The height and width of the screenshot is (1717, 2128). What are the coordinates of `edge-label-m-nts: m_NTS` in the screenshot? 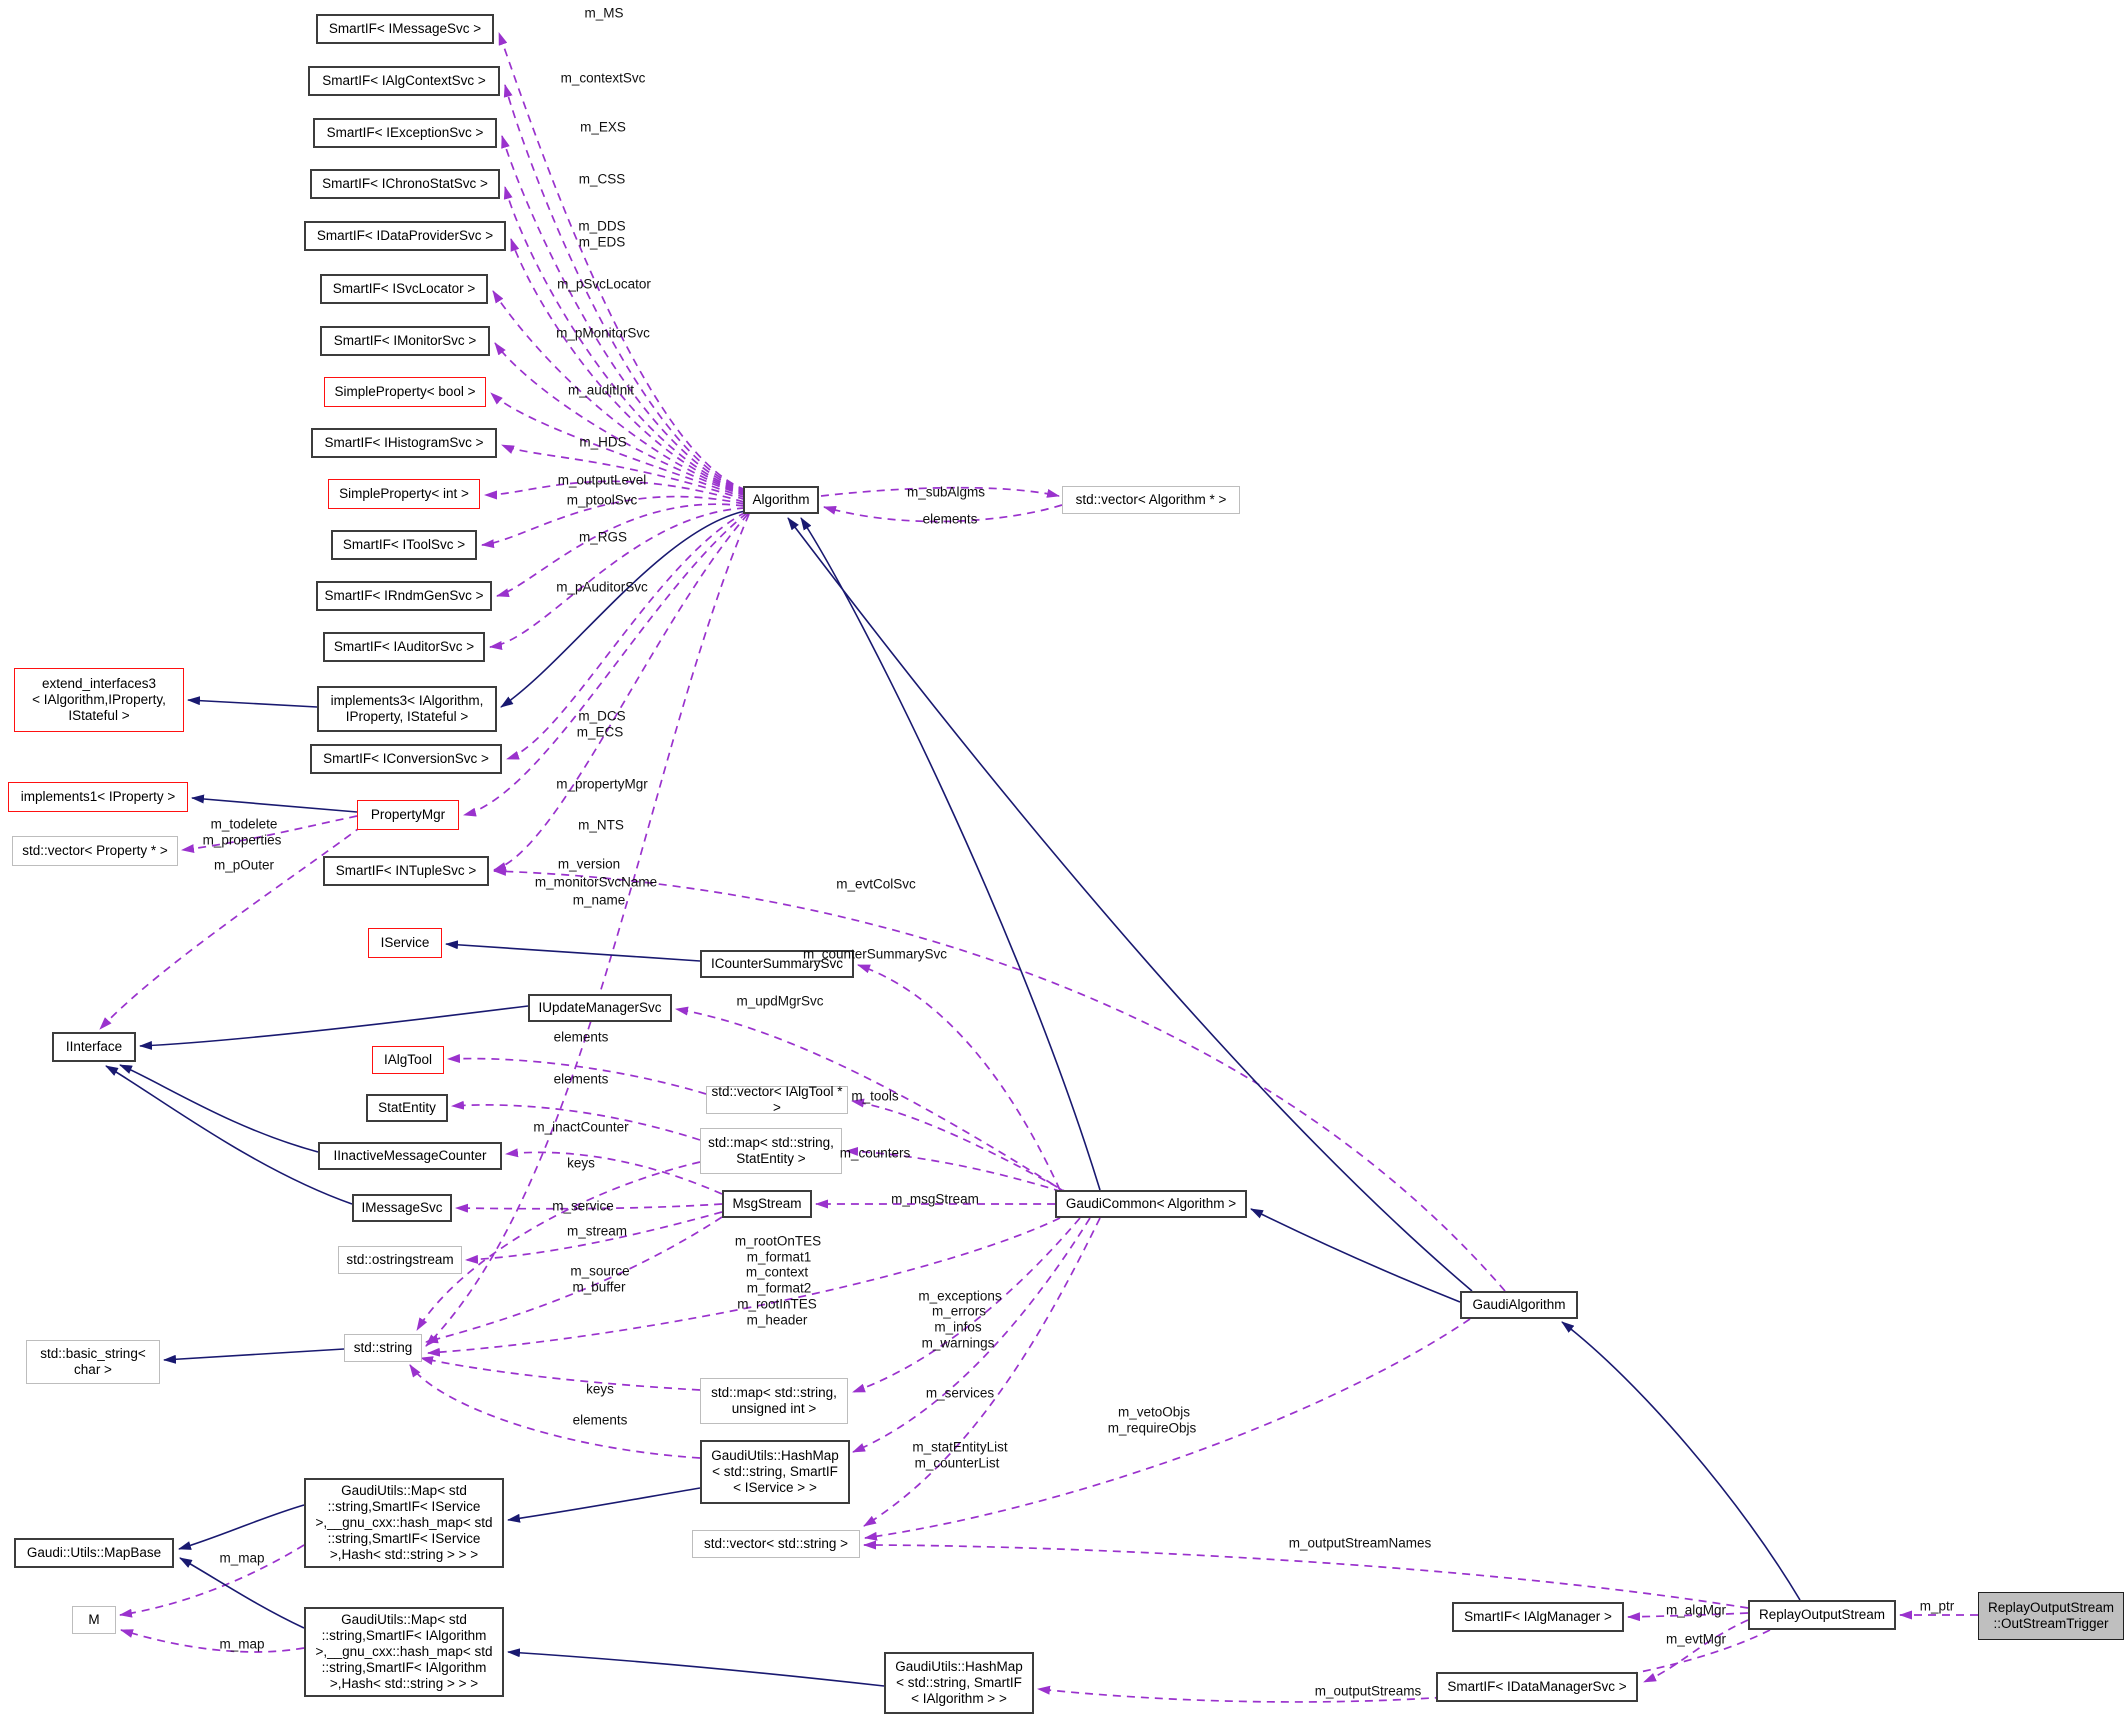 It's located at (601, 825).